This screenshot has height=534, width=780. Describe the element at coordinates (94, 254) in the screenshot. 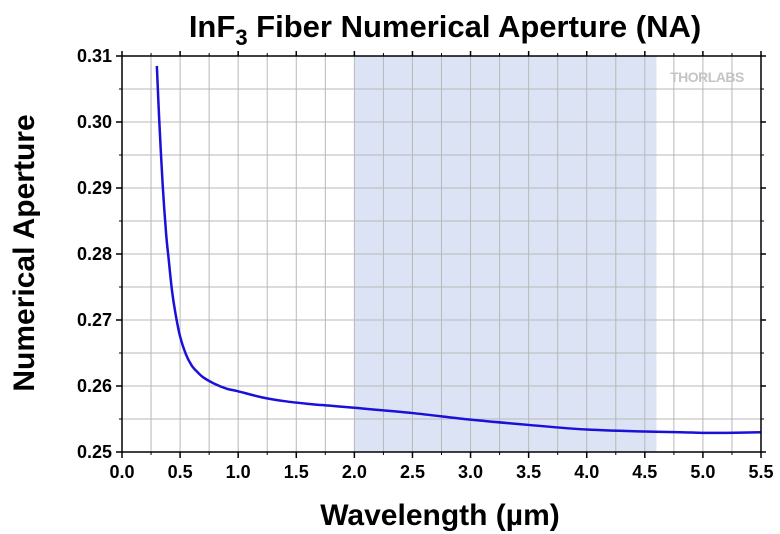

I see `y-tick-label: 0.28` at that location.